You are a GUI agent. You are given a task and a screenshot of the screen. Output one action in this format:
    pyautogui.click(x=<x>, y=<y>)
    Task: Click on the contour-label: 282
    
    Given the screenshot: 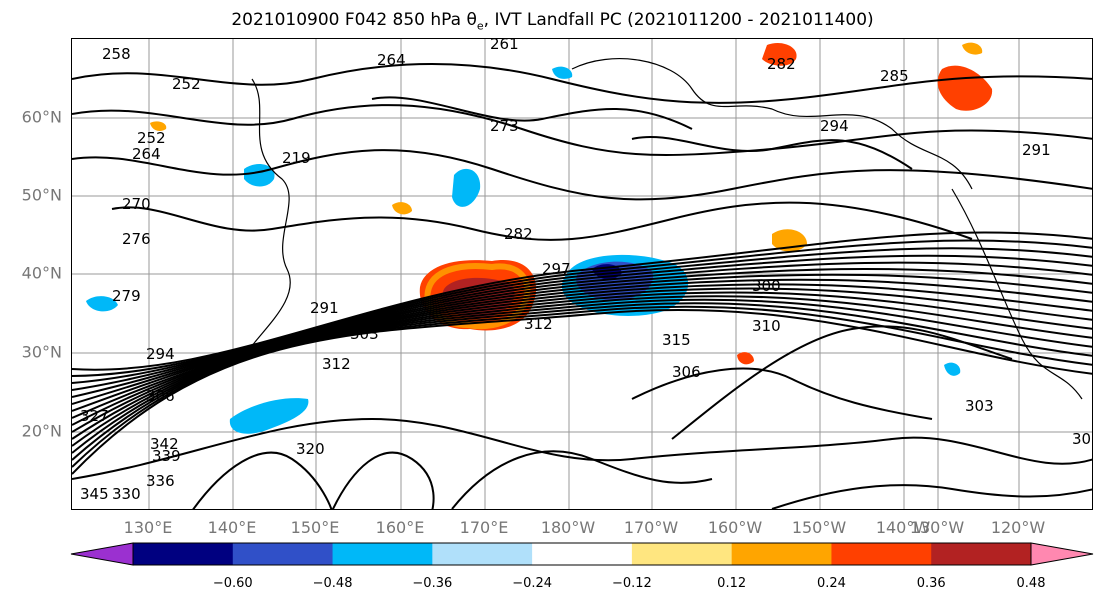 What is the action you would take?
    pyautogui.click(x=518, y=234)
    